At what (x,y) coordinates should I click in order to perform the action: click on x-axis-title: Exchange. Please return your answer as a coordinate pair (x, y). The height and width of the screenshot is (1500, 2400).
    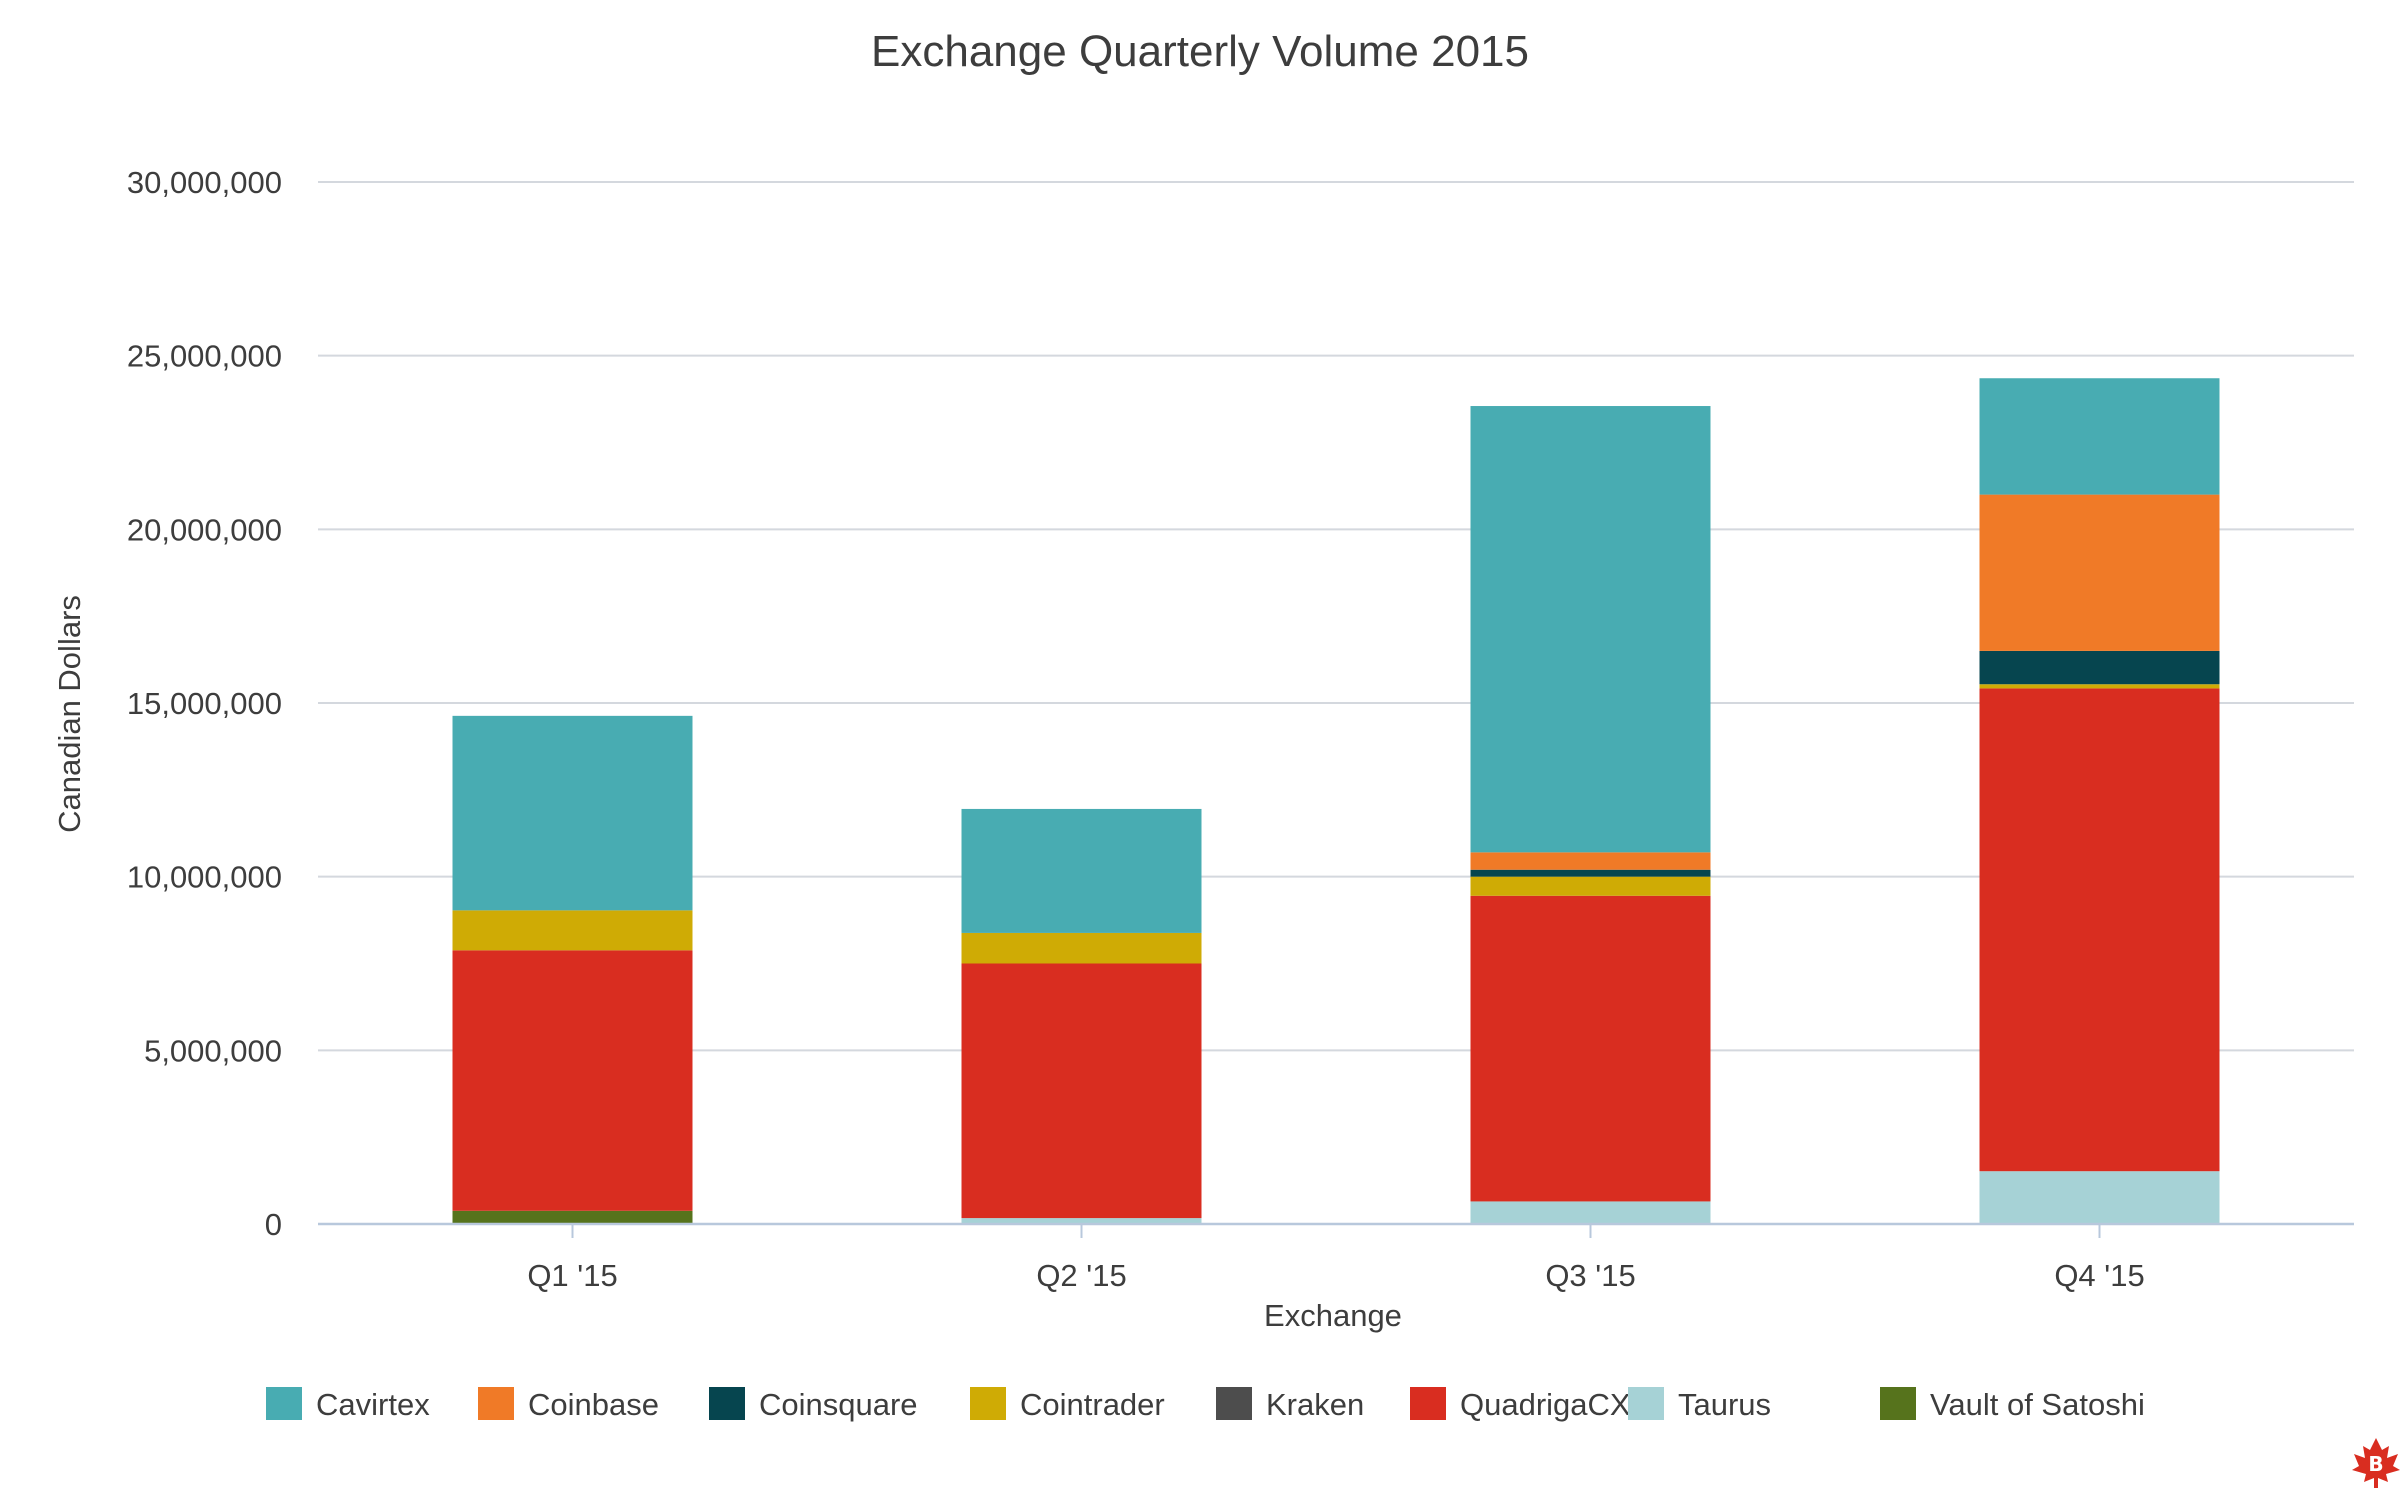
    Looking at the image, I should click on (1333, 1315).